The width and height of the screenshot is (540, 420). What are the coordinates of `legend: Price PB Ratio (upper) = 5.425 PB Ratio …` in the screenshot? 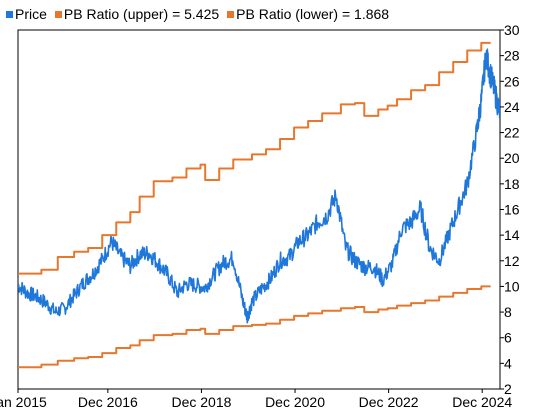 It's located at (197, 14).